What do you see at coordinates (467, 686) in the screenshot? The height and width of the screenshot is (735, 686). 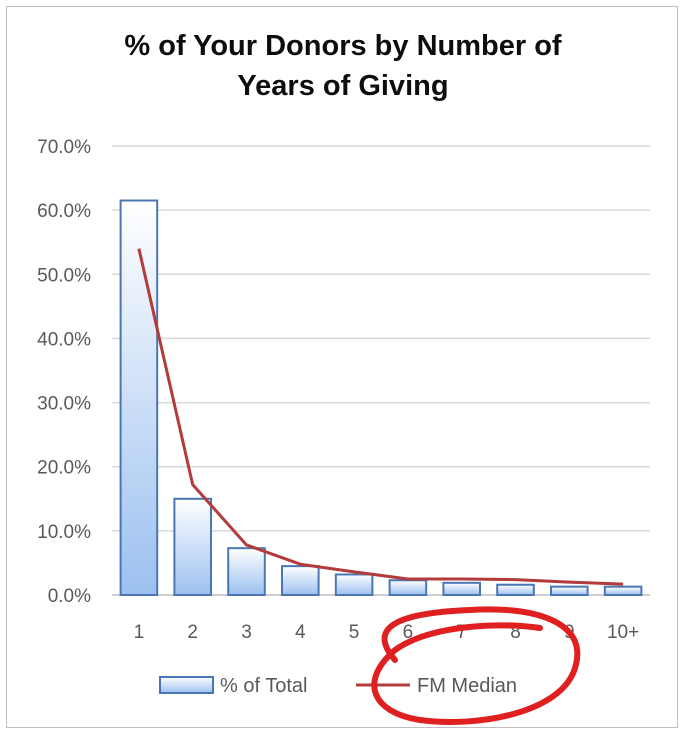 I see `legend-label-median: FM Median` at bounding box center [467, 686].